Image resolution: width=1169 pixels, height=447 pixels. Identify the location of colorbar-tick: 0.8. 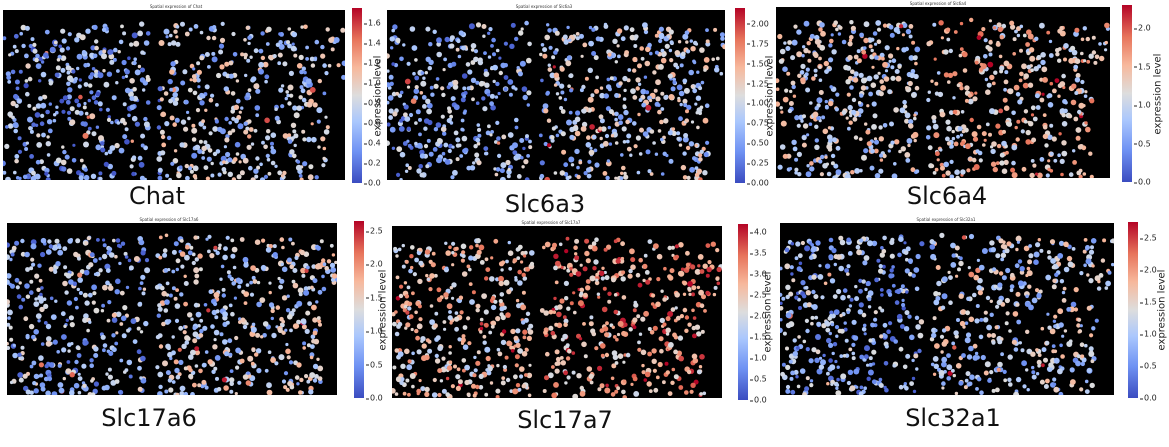
(372, 103).